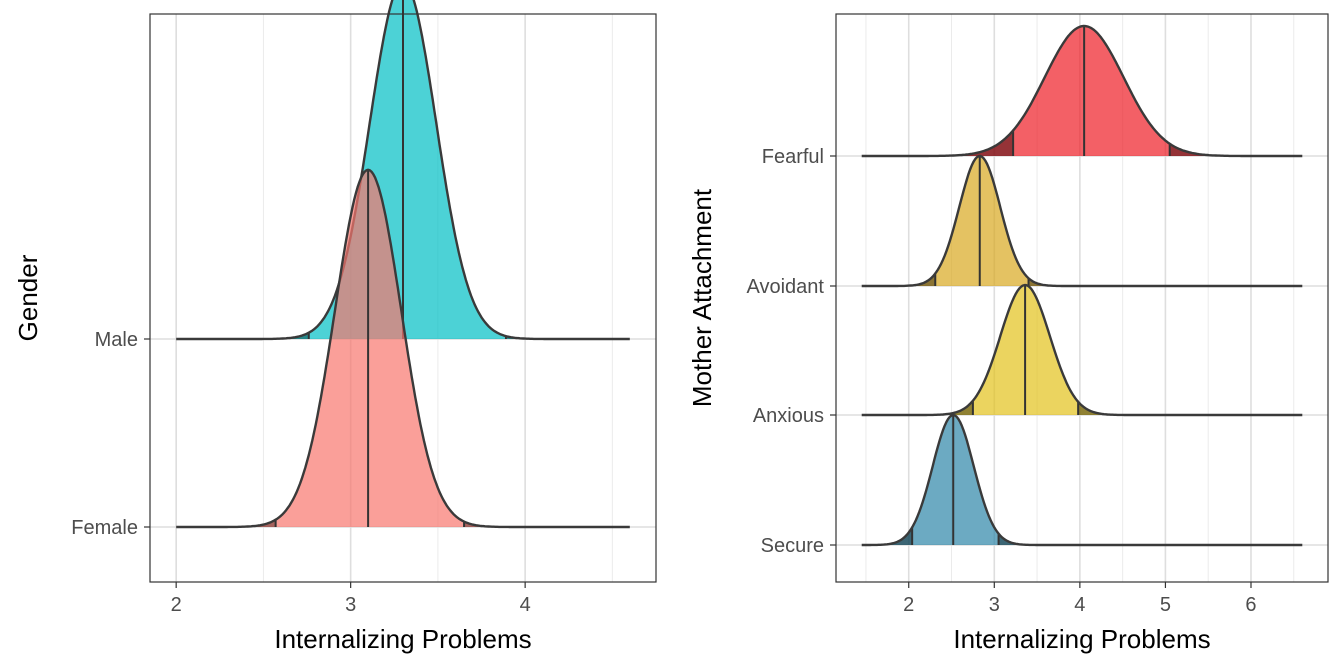  I want to click on gender-x-tick-label: 2, so click(176, 605).